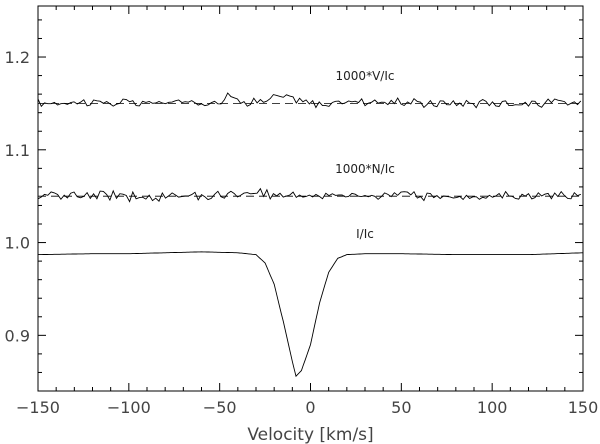 The width and height of the screenshot is (600, 444). Describe the element at coordinates (17, 57) in the screenshot. I see `y-tick-label: 1.2` at that location.